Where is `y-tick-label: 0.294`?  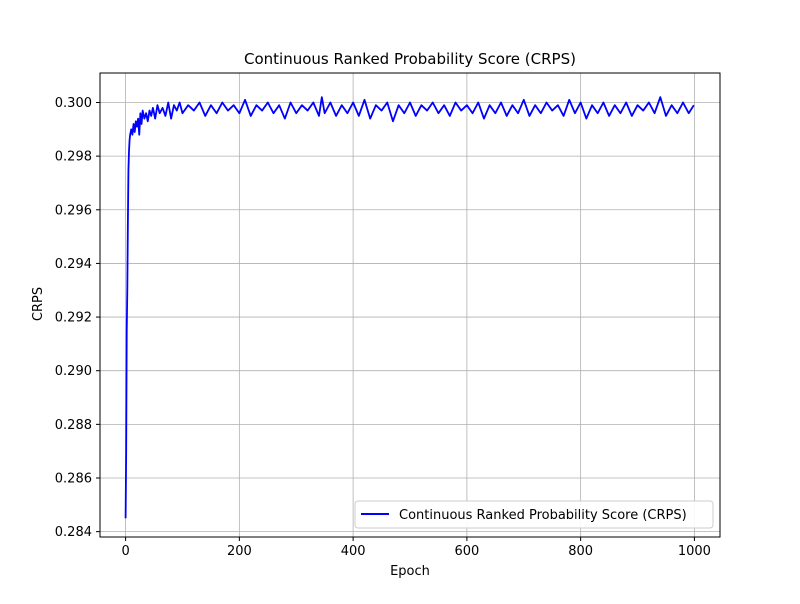 y-tick-label: 0.294 is located at coordinates (73, 264).